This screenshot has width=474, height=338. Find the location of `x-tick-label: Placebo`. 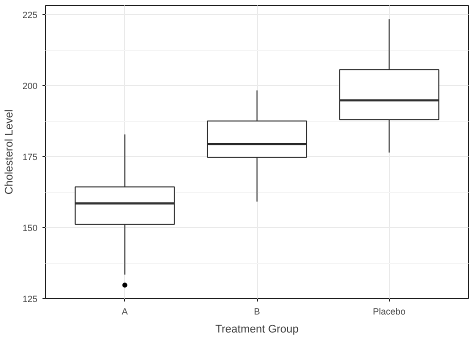

x-tick-label: Placebo is located at coordinates (389, 311).